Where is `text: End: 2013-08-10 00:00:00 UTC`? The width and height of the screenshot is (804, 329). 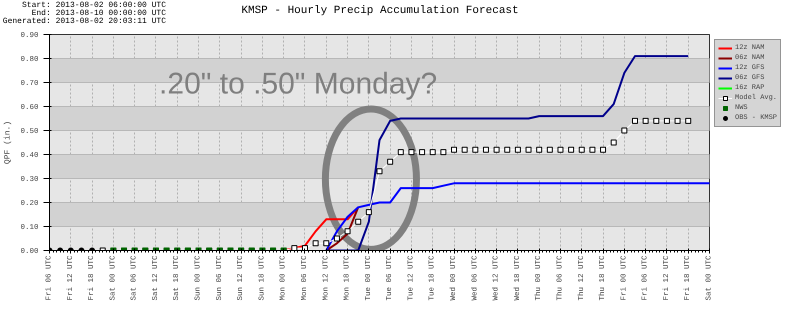 text: End: 2013-08-10 00:00:00 UTC is located at coordinates (99, 13).